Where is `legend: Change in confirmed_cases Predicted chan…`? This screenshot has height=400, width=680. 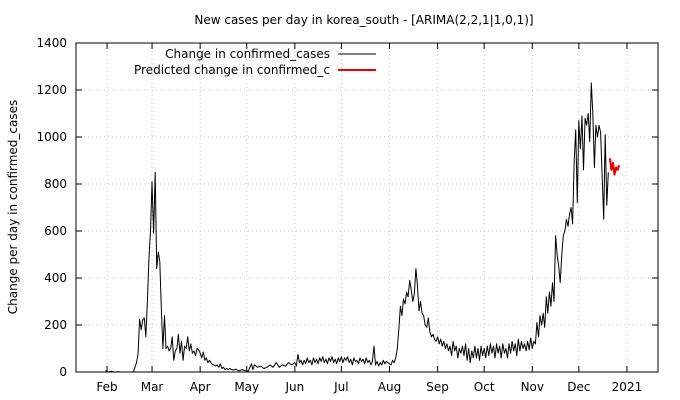
legend: Change in confirmed_cases Predicted chan… is located at coordinates (255, 62).